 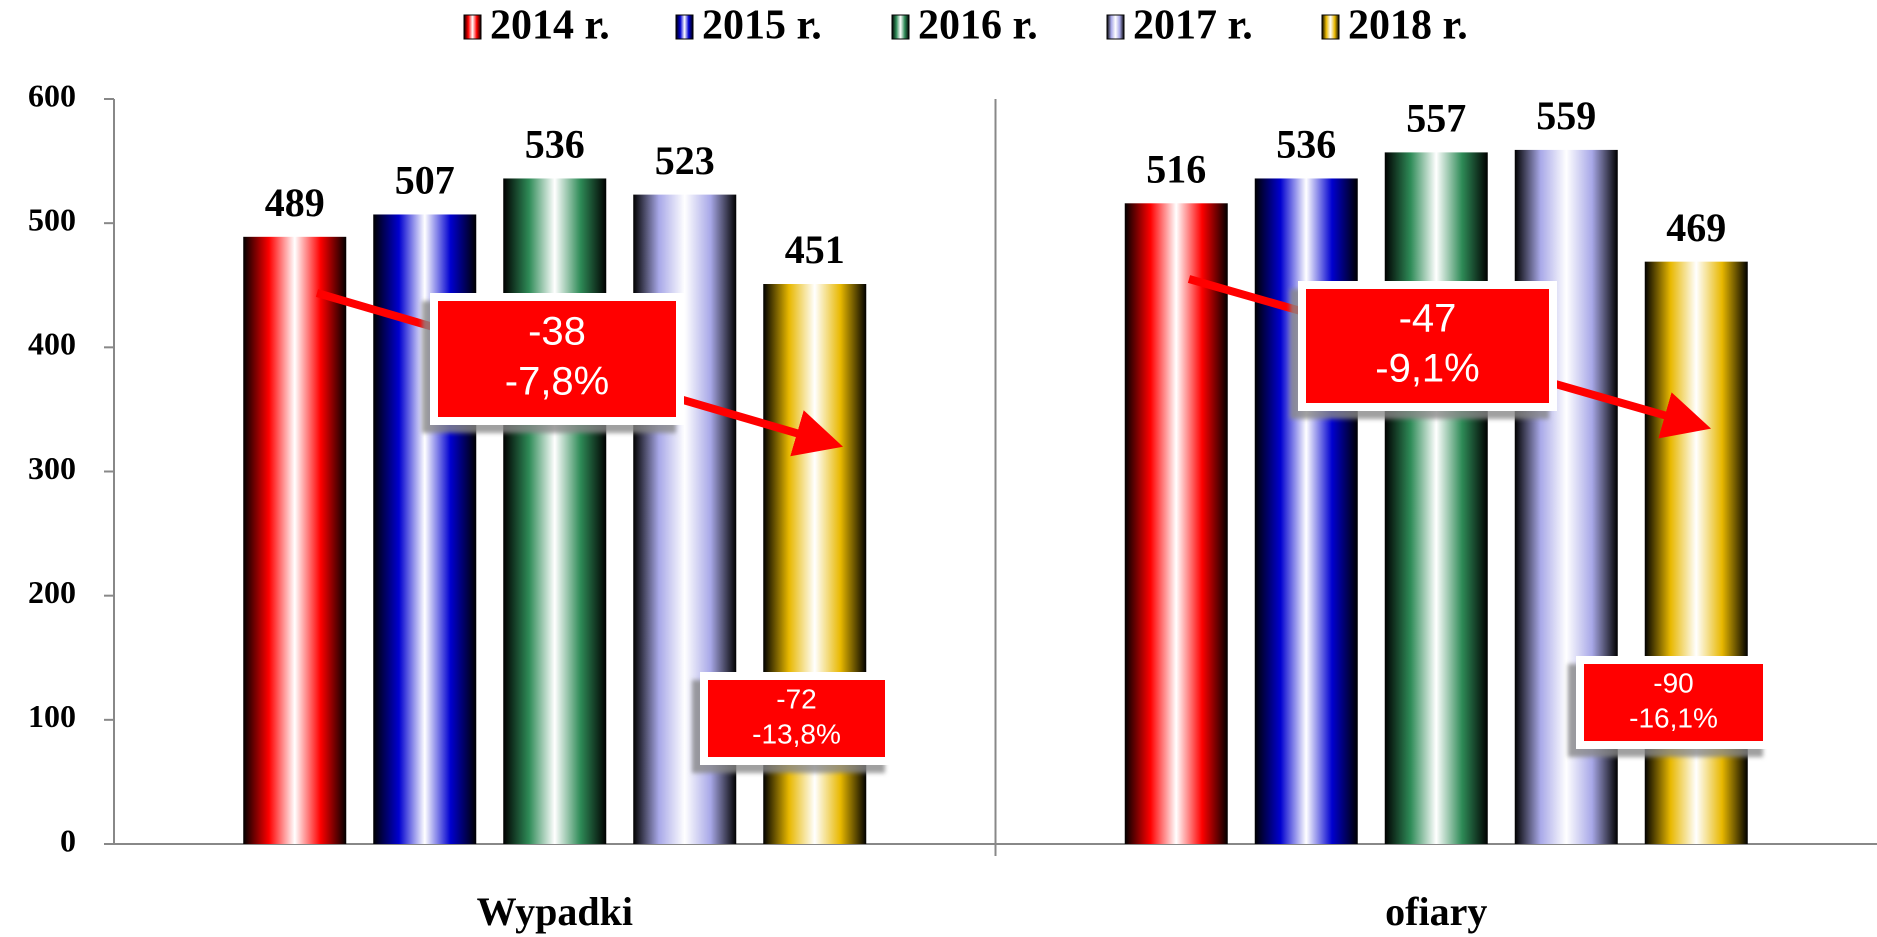 What do you see at coordinates (1408, 26) in the screenshot?
I see `legend-label: 2018 r.` at bounding box center [1408, 26].